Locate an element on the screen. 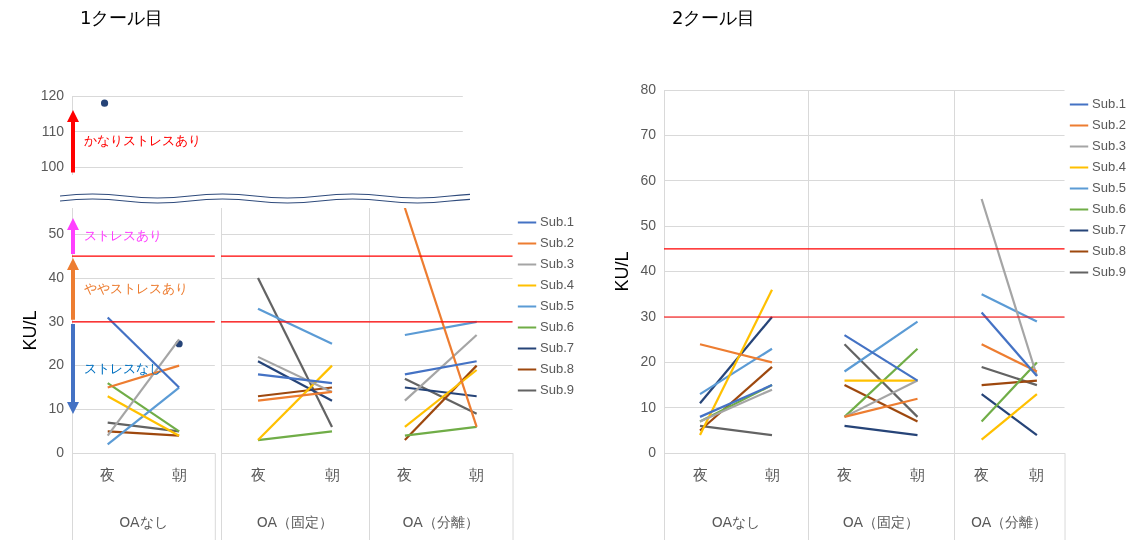 Image resolution: width=1136 pixels, height=540 pixels. annotation: かなりストレスあり is located at coordinates (142, 141).